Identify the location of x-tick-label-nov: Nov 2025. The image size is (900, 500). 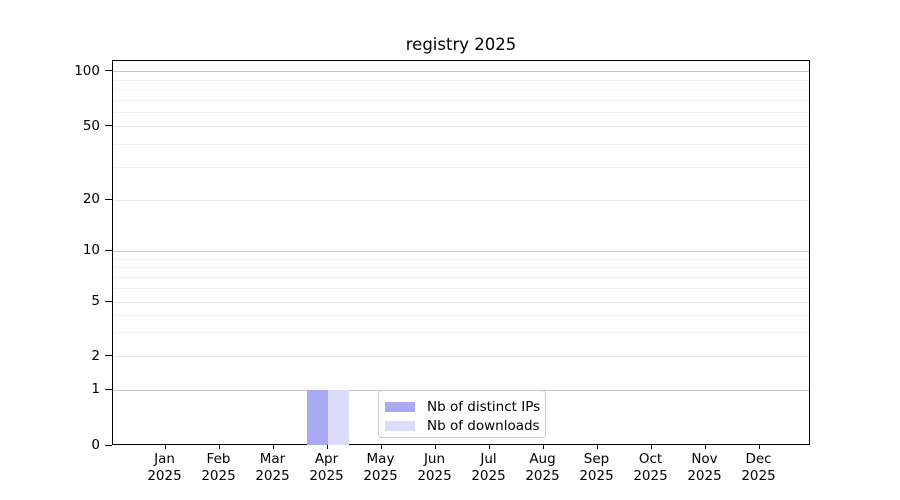
(704, 467).